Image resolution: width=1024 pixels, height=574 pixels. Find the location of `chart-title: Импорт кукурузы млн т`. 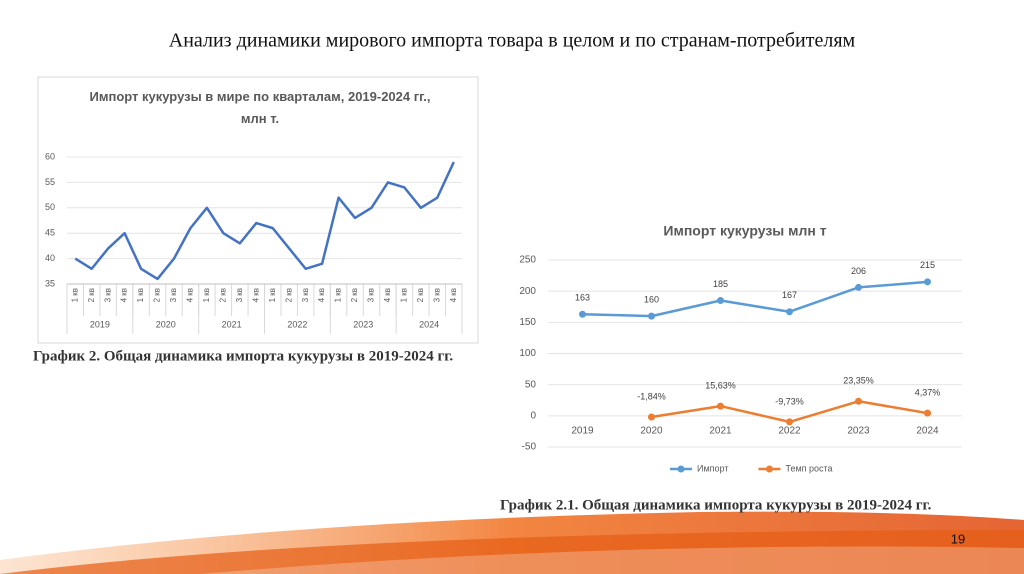

chart-title: Импорт кукурузы млн т is located at coordinates (744, 231).